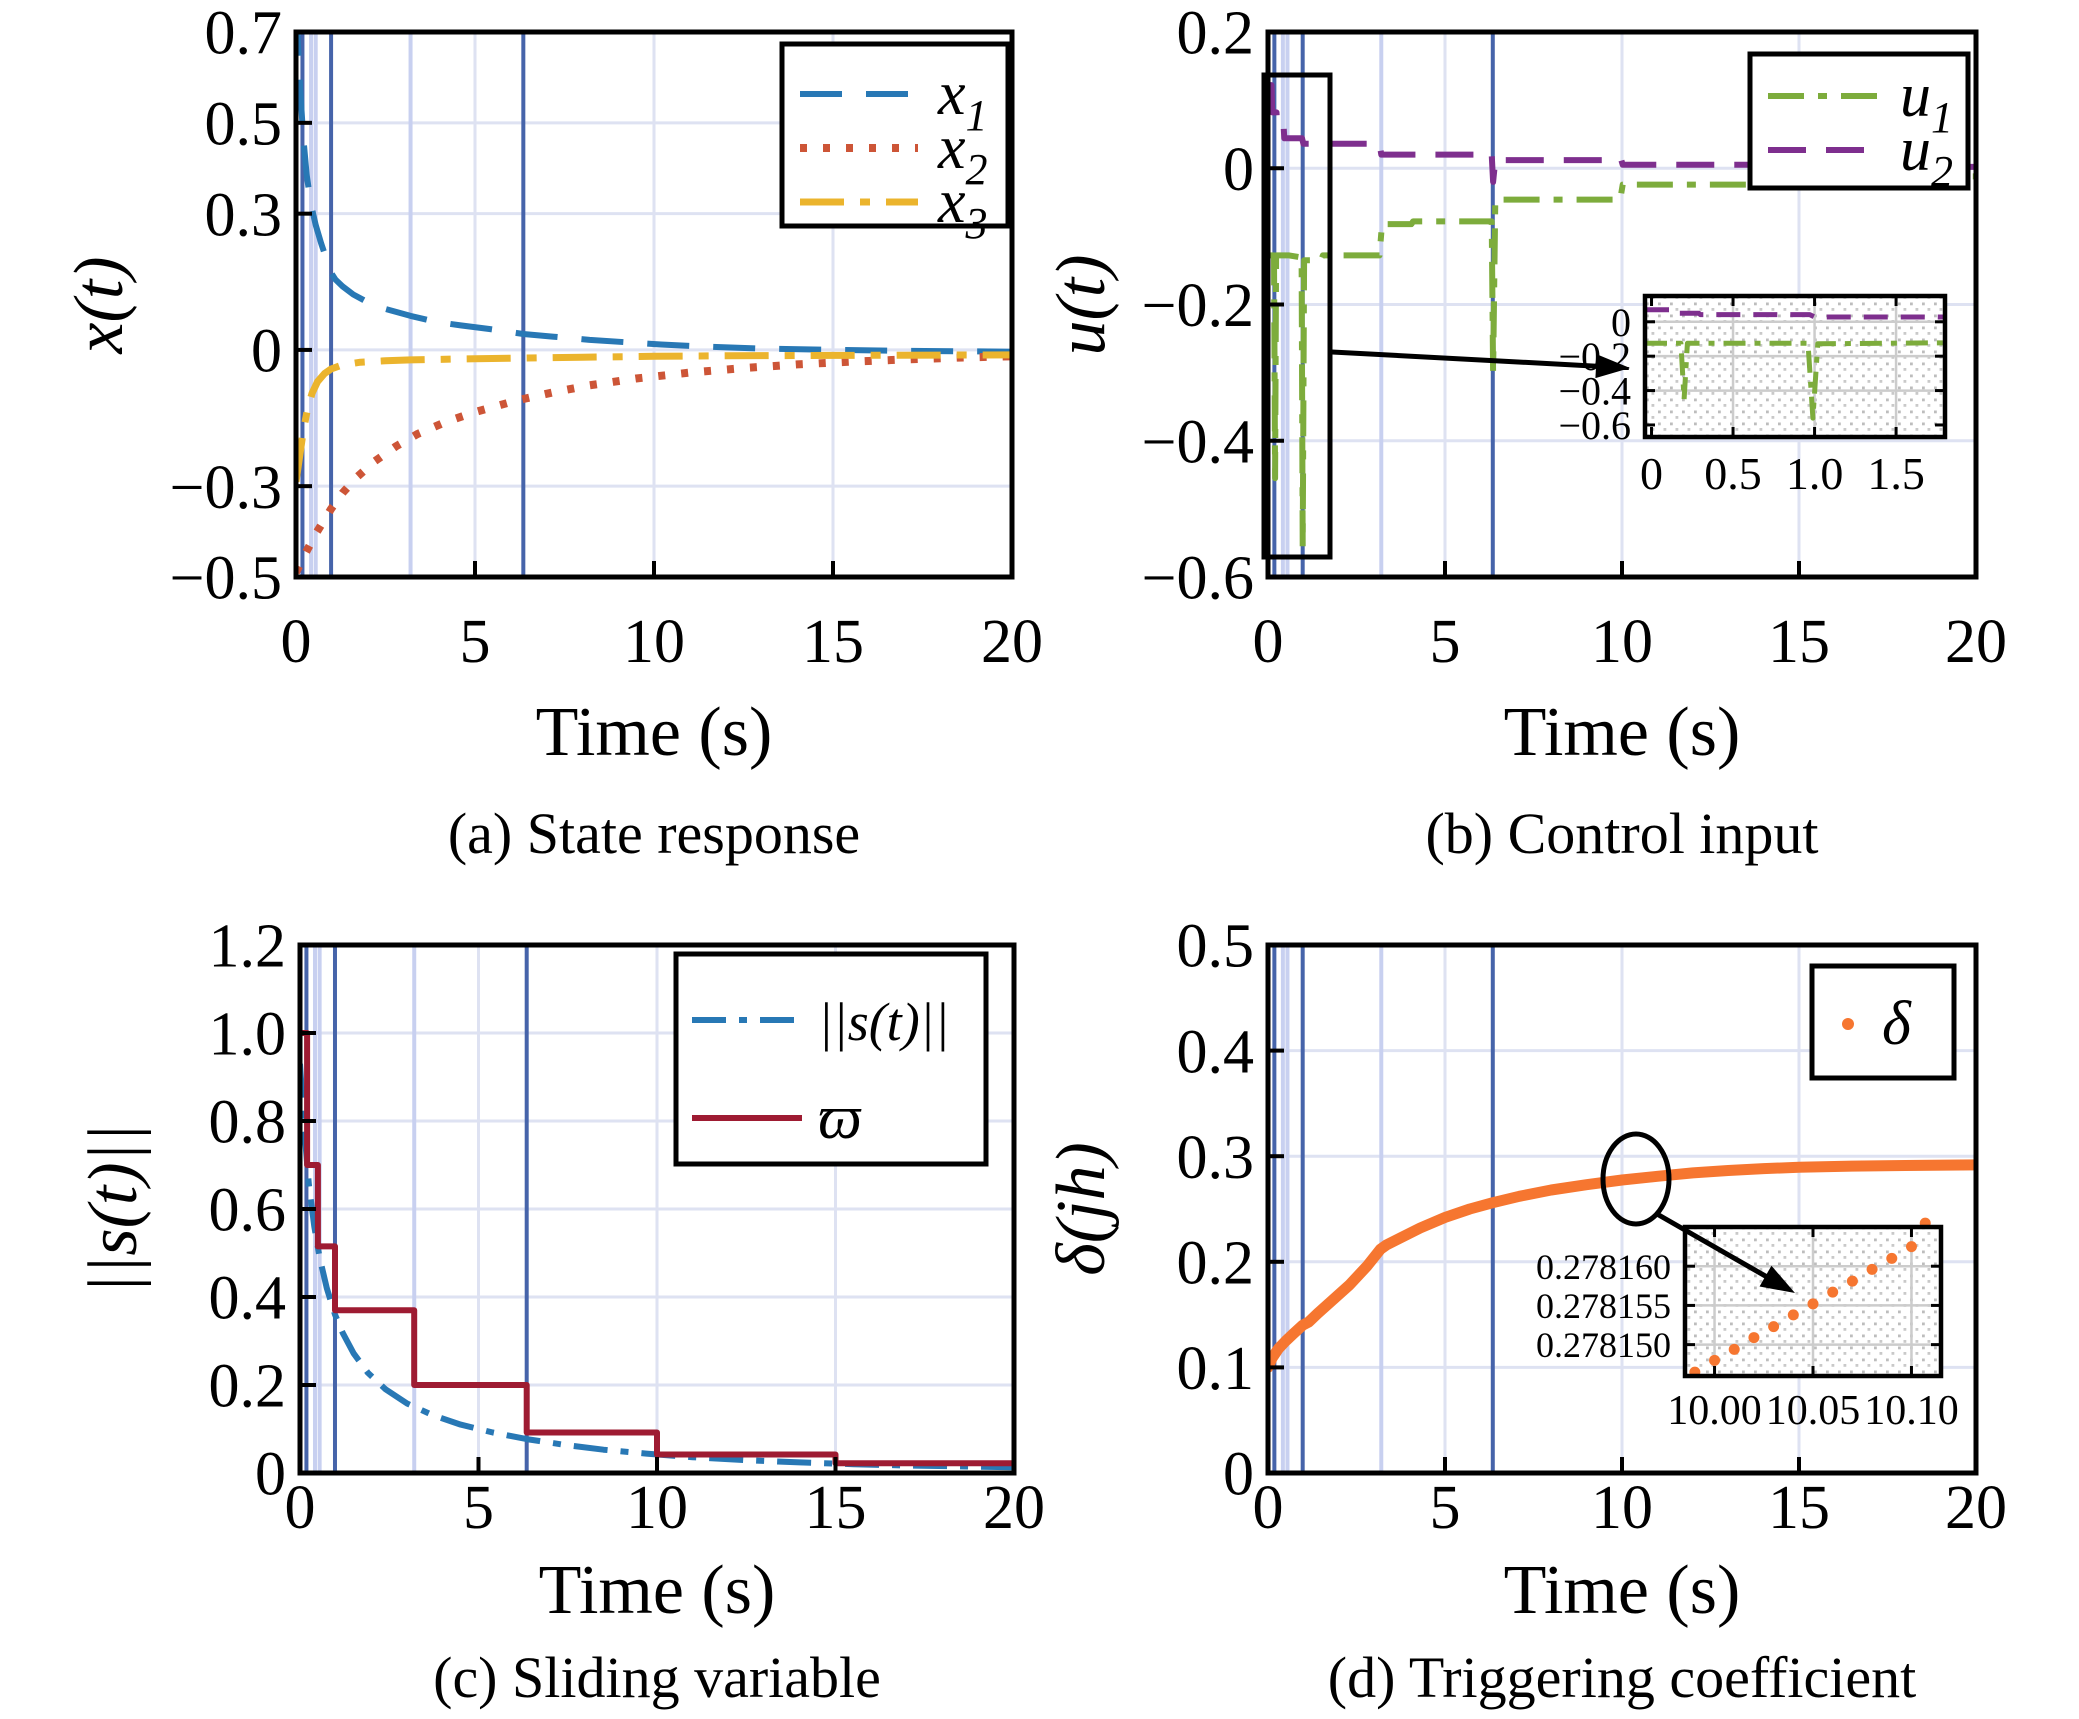 The image size is (2079, 1719). I want to click on y-tick-label: 0.1, so click(1216, 1369).